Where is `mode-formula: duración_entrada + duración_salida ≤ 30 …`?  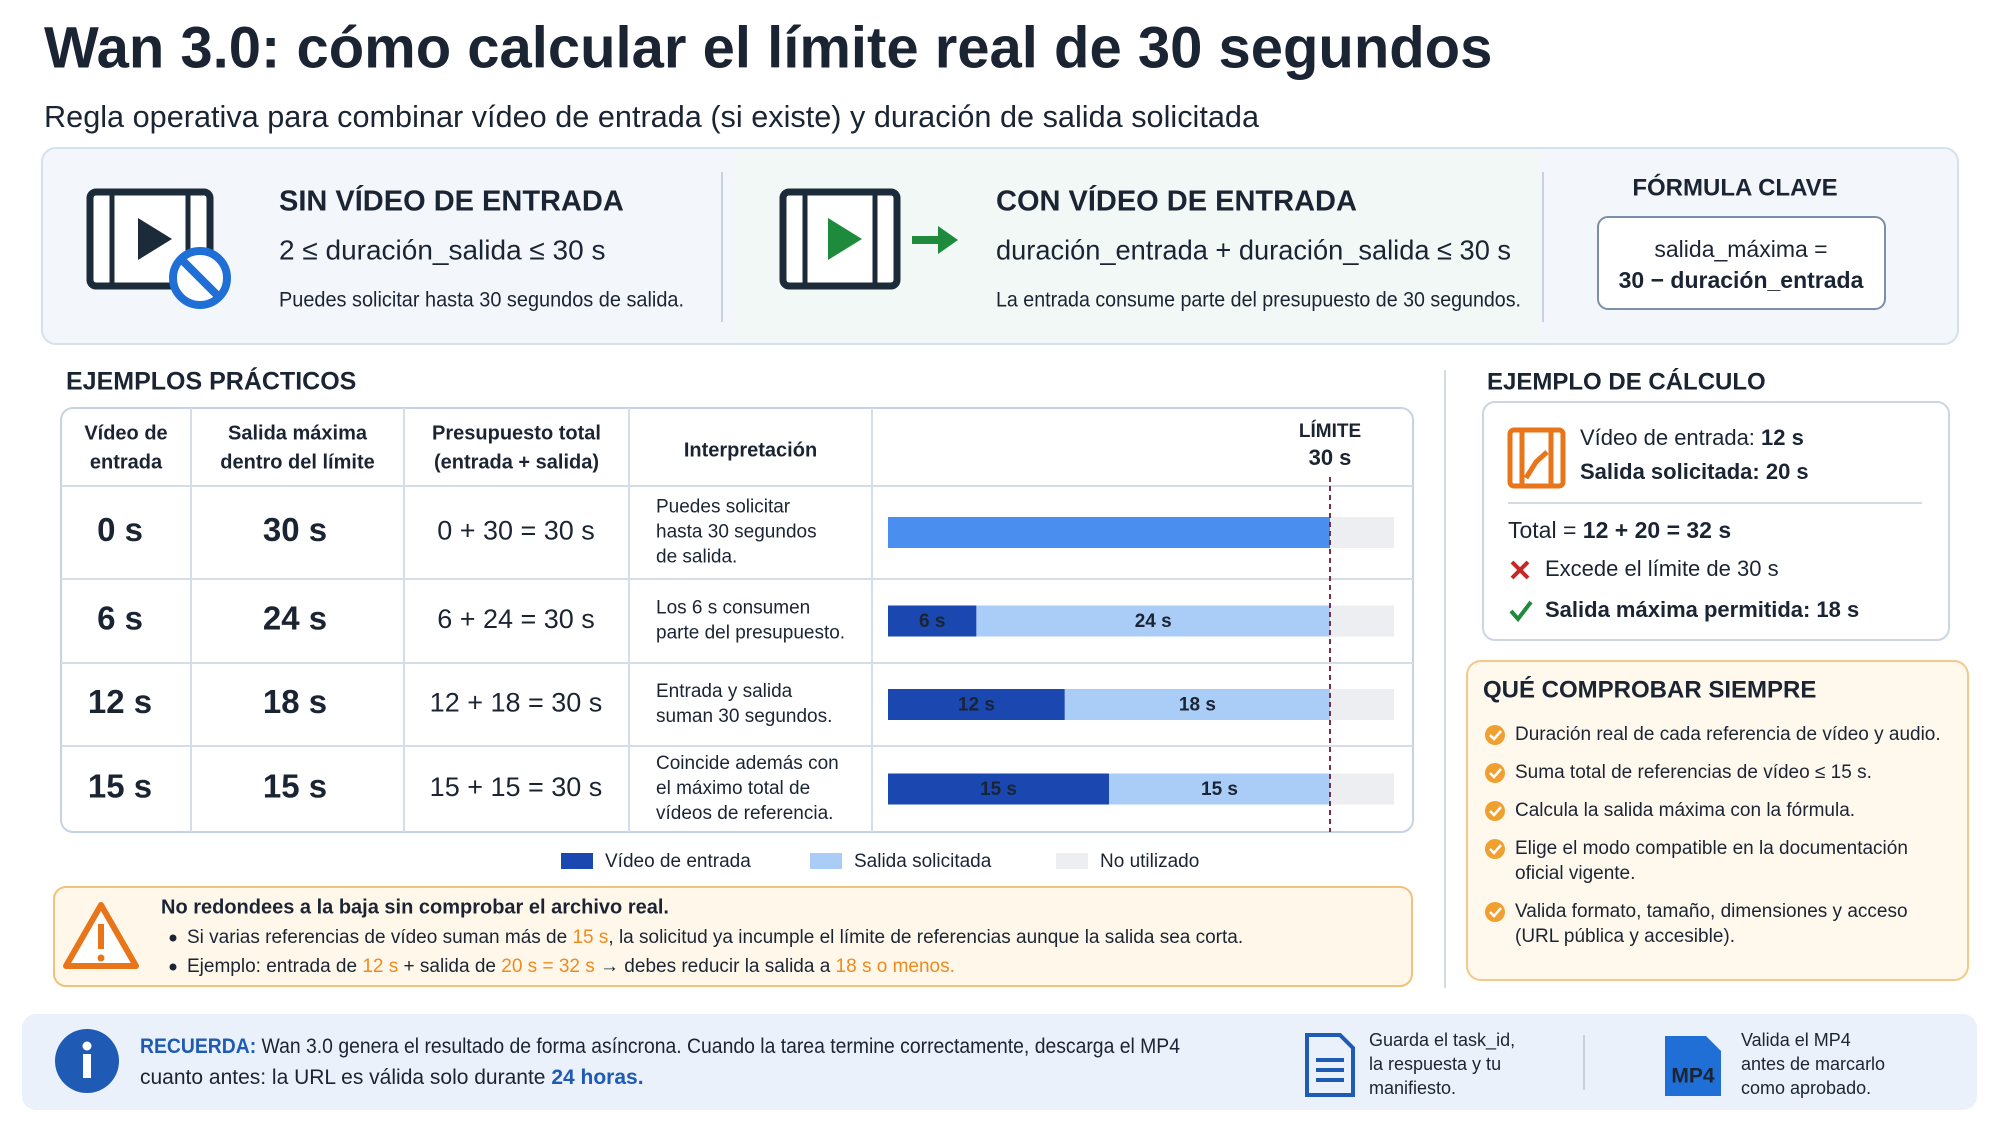
mode-formula: duración_entrada + duración_salida ≤ 30 … is located at coordinates (1253, 249).